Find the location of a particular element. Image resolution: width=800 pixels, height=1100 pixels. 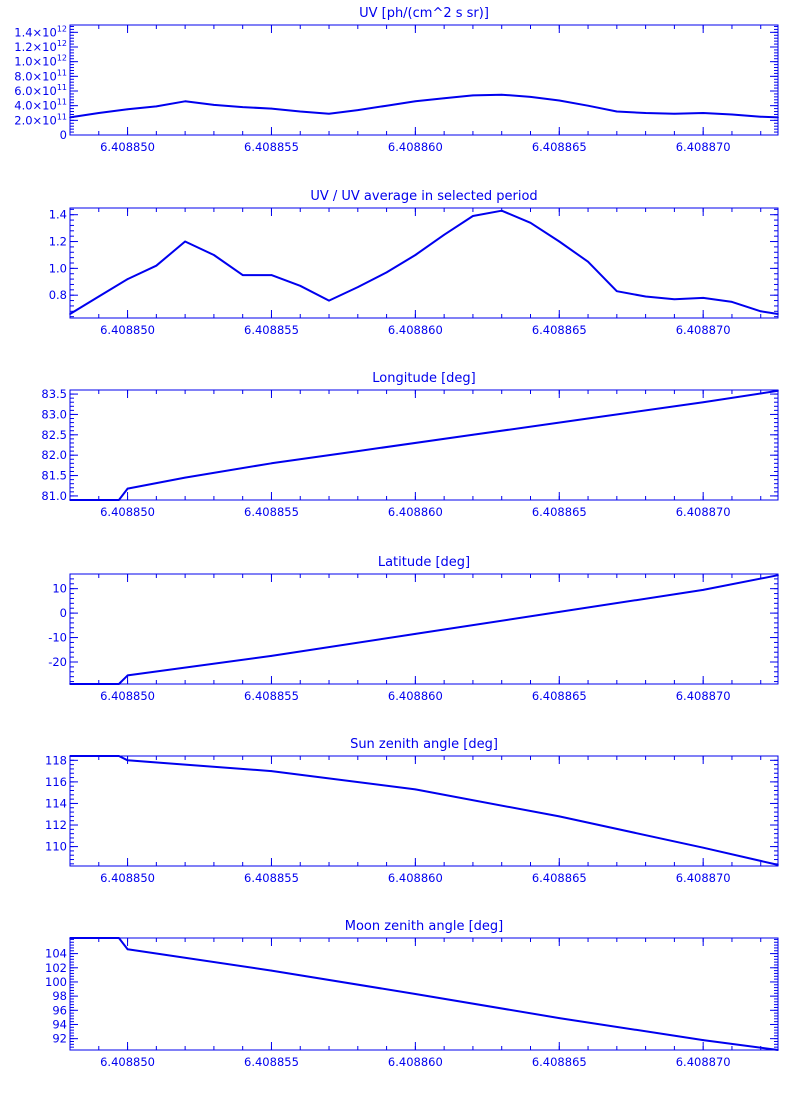

y-tick-label: 2.0×10¹¹ is located at coordinates (40, 119).